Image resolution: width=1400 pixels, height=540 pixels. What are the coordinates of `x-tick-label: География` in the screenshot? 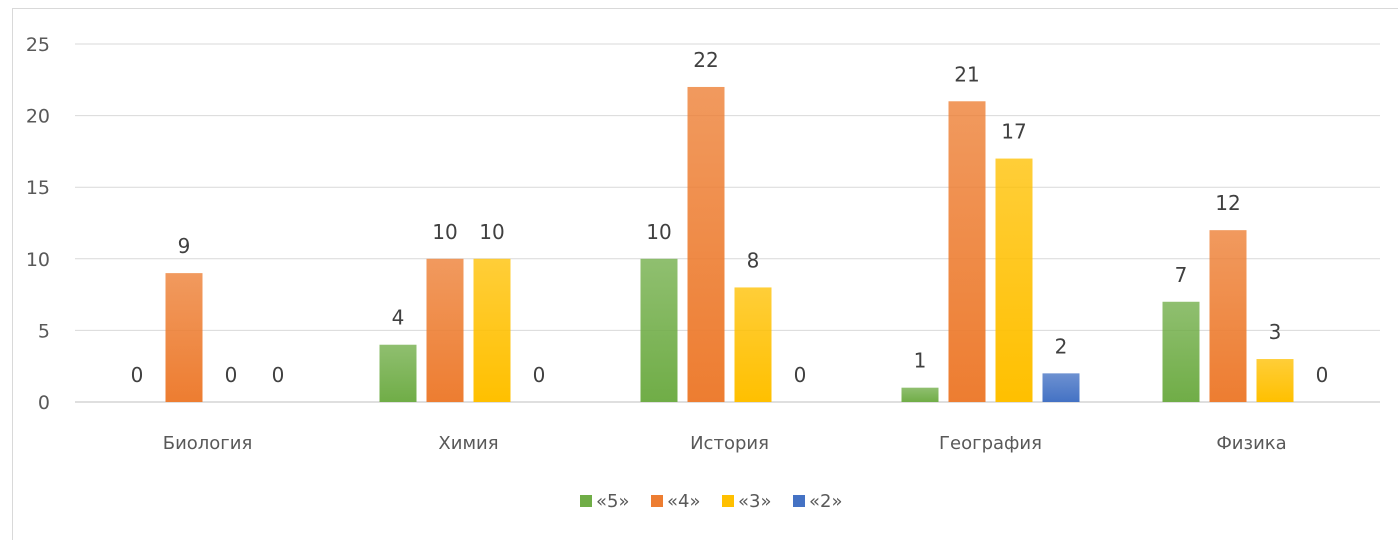 It's located at (990, 443).